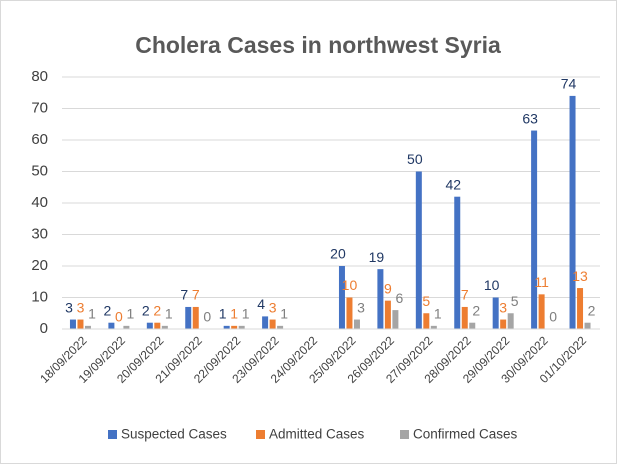 The image size is (617, 464). I want to click on y-tick-label: 40, so click(39, 202).